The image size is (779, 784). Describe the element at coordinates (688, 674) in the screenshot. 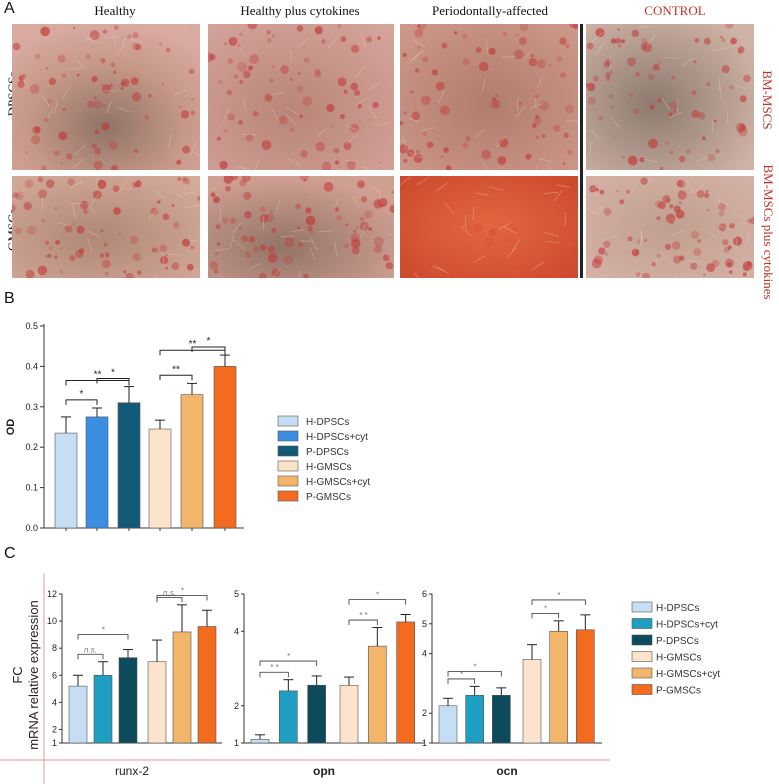

I see `legend-label: H-GMSCs+cyt` at that location.